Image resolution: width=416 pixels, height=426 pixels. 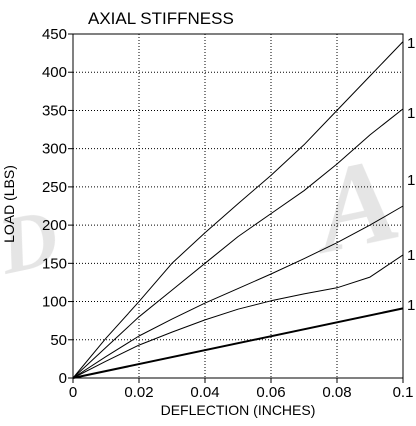 I want to click on curve-end-markers: 1 1 1 1 1, so click(x=411, y=174).